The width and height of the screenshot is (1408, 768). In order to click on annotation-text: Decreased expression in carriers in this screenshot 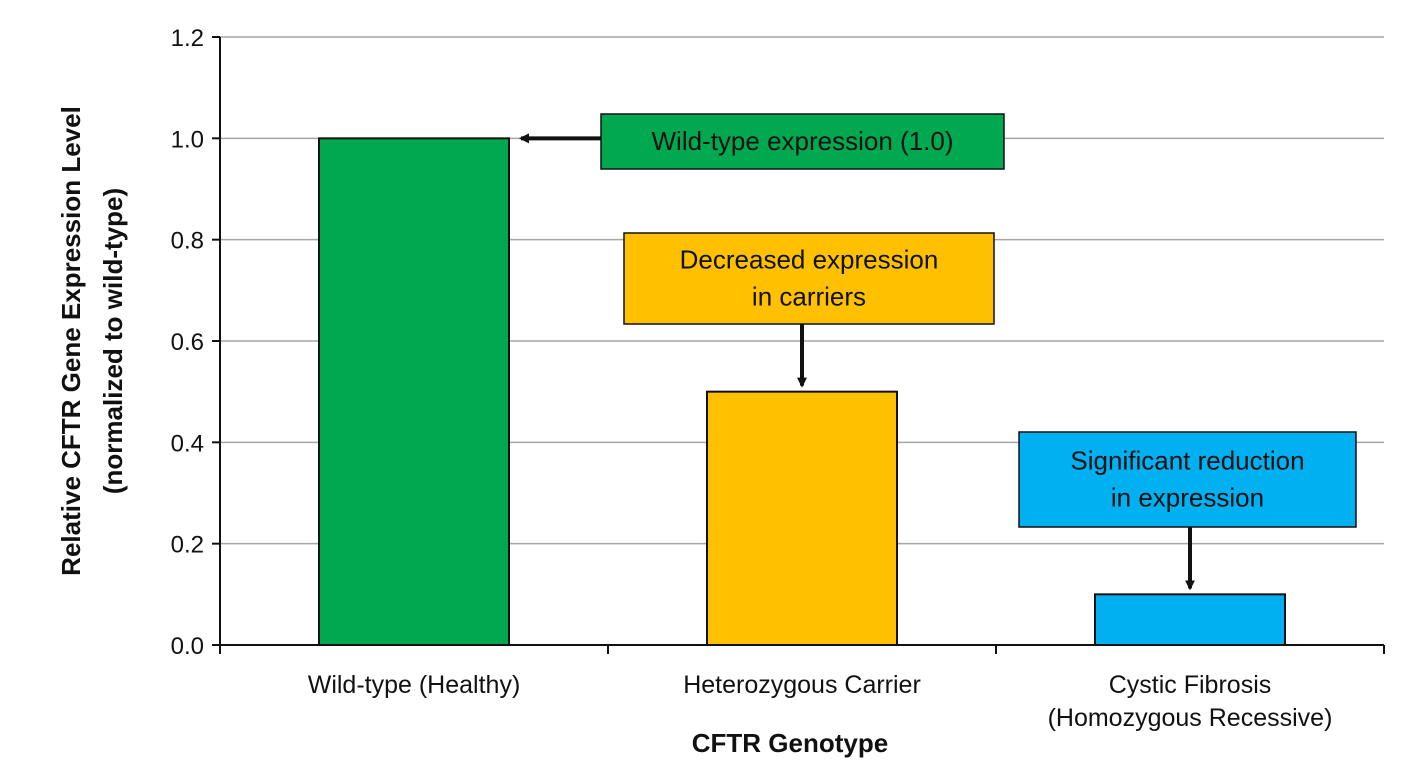, I will do `click(809, 278)`.